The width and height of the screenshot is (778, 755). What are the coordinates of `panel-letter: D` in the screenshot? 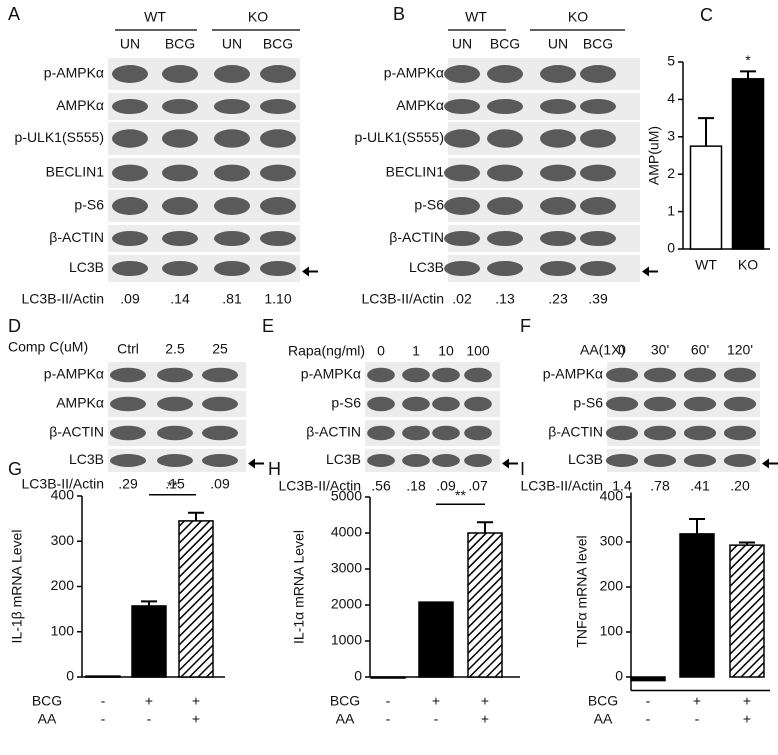 It's located at (14, 326).